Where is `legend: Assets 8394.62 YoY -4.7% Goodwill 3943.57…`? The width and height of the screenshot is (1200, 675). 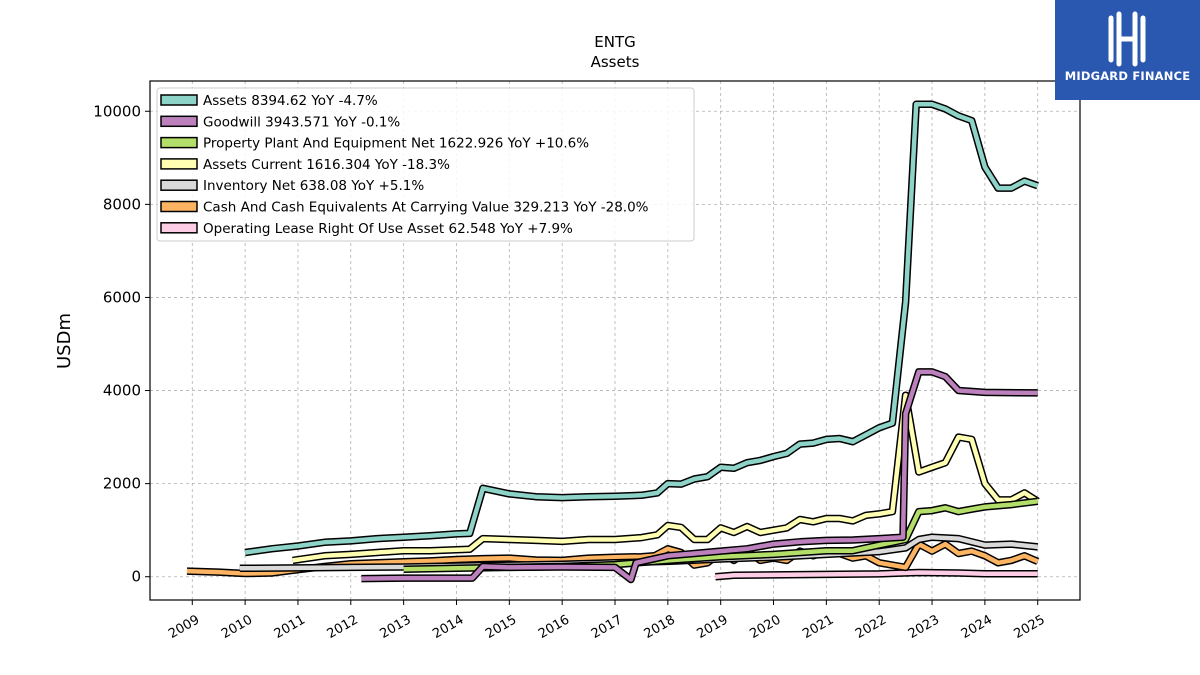 legend: Assets 8394.62 YoY -4.7% Goodwill 3943.57… is located at coordinates (425, 164).